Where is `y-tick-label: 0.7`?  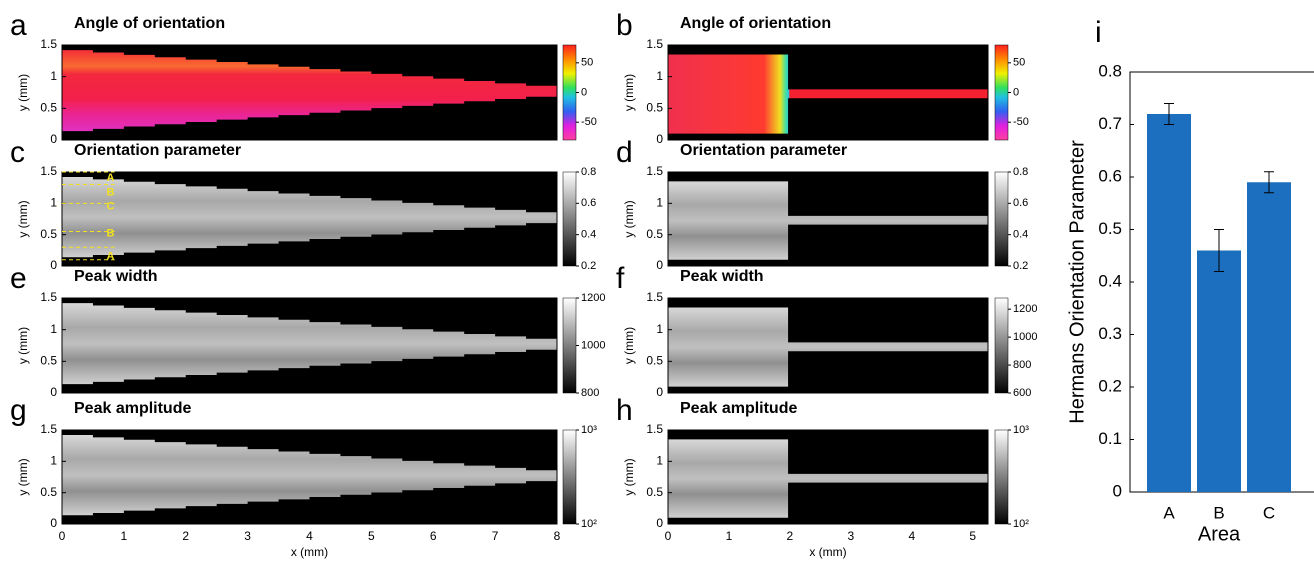 y-tick-label: 0.7 is located at coordinates (1110, 123).